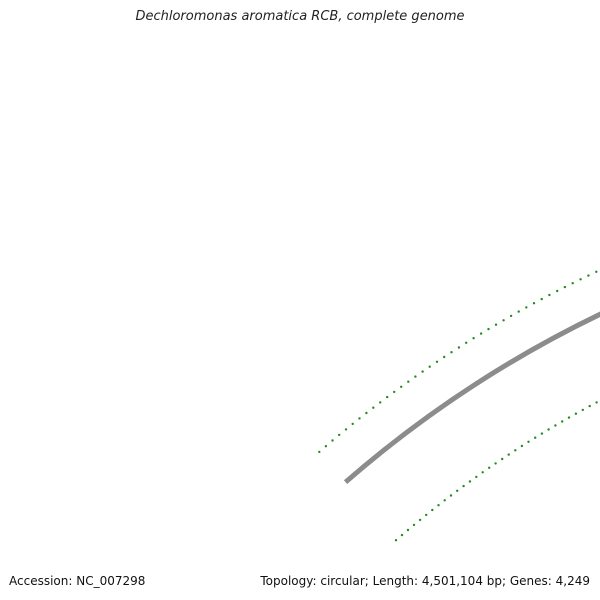 The height and width of the screenshot is (600, 600). Describe the element at coordinates (77, 581) in the screenshot. I see `accession-label: Accession: NC_007298` at that location.